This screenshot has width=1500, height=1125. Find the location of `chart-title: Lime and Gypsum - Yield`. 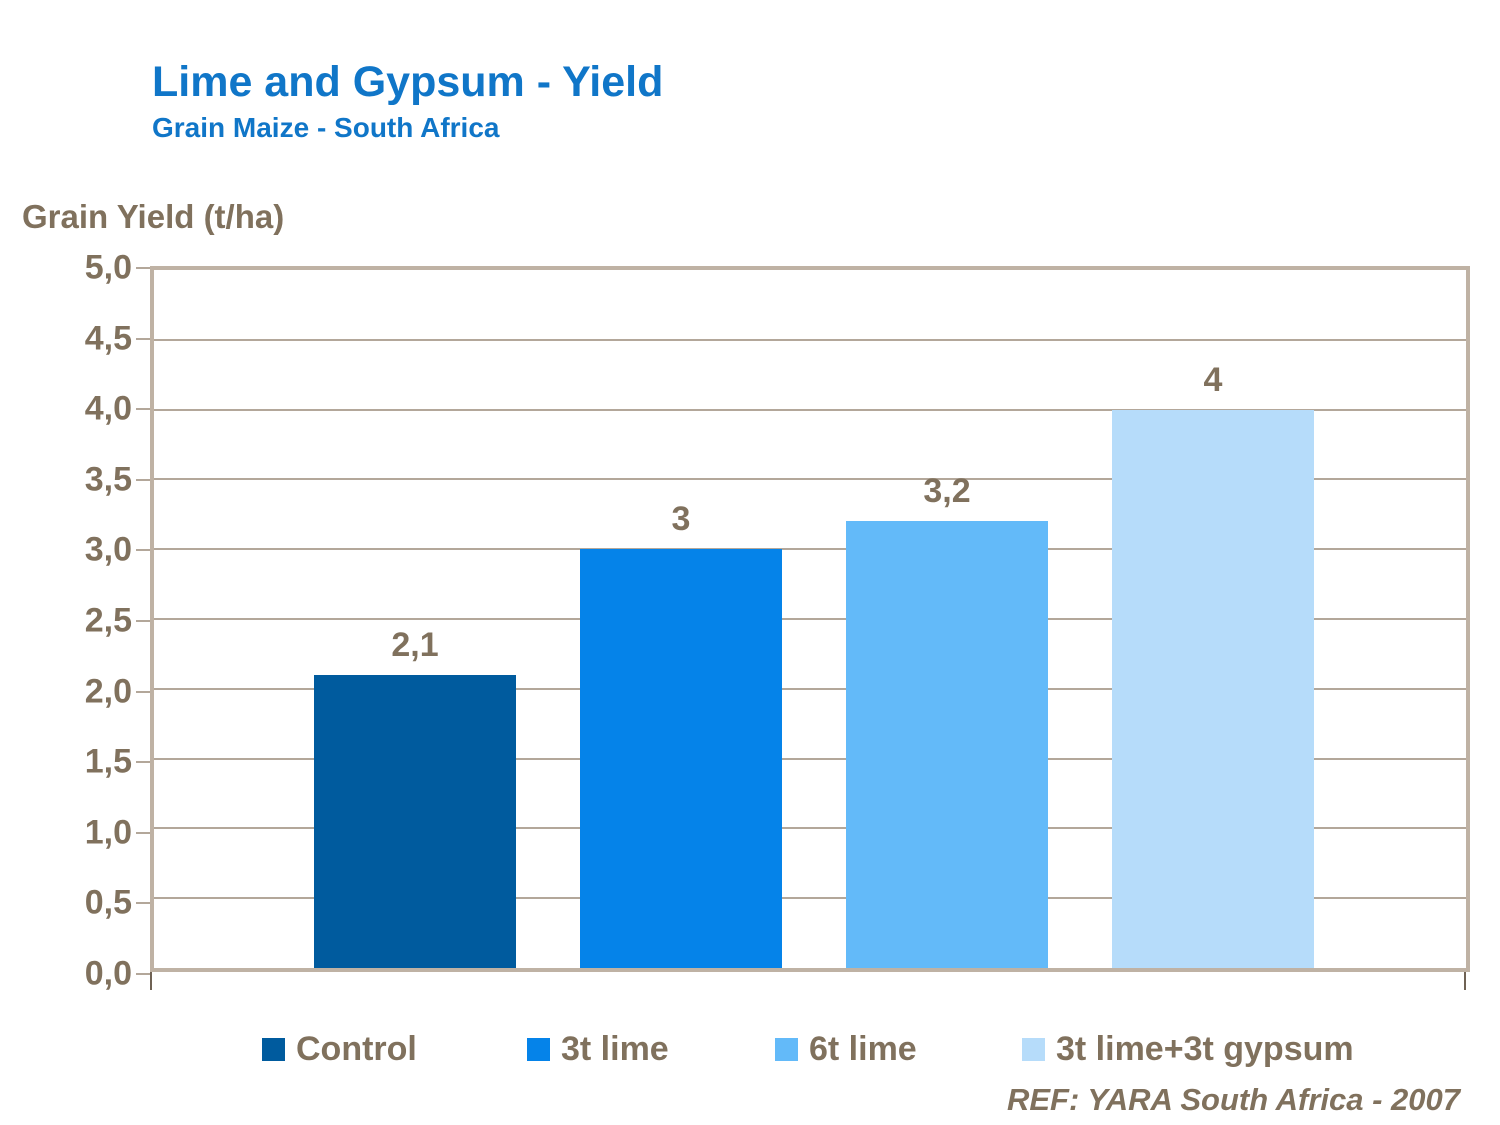

chart-title: Lime and Gypsum - Yield is located at coordinates (408, 82).